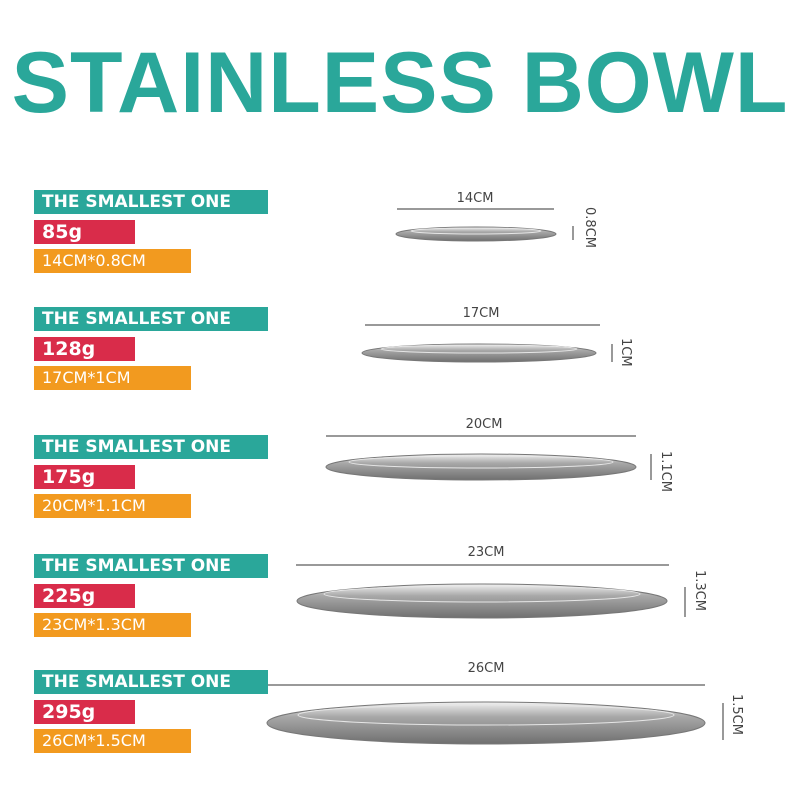 The image size is (800, 800). I want to click on height-label: 1.5CM, so click(736, 714).